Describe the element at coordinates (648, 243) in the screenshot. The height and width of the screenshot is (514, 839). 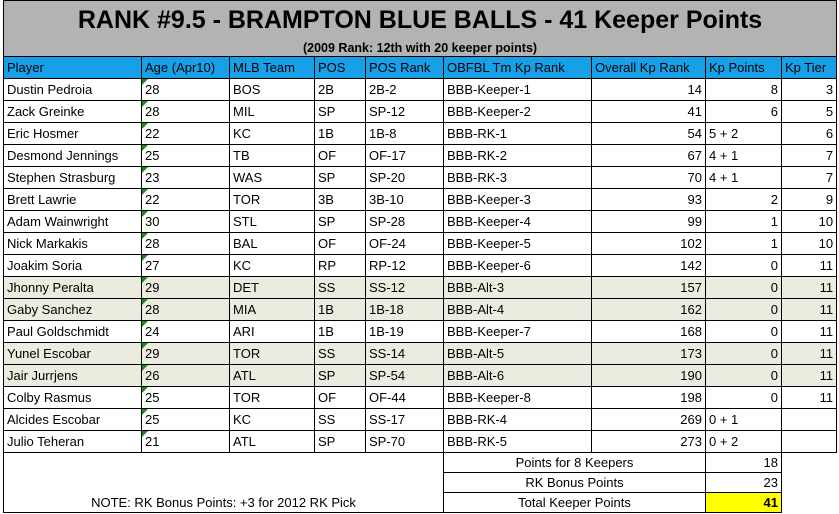
I see `cell-overall: 102` at that location.